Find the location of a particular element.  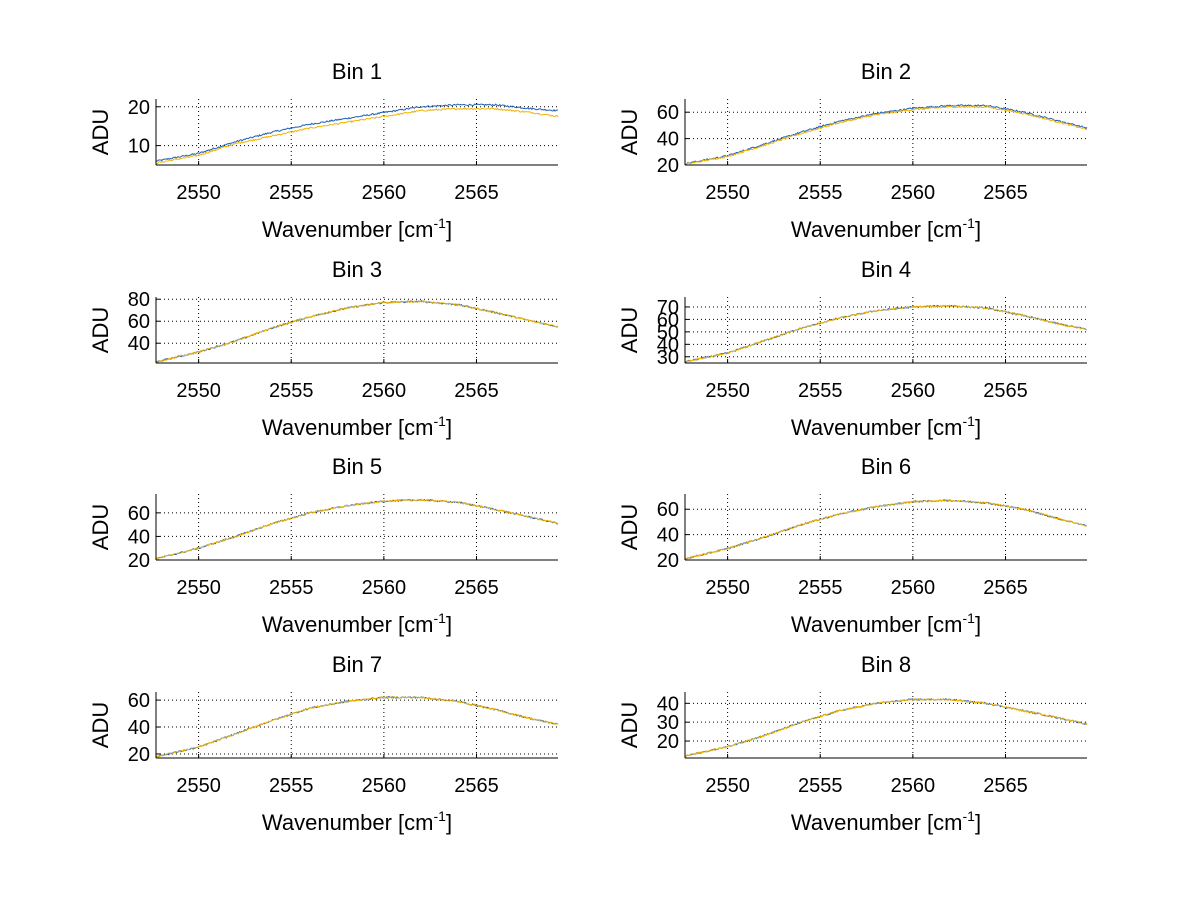

subplot-title: Bin 4 is located at coordinates (886, 269).